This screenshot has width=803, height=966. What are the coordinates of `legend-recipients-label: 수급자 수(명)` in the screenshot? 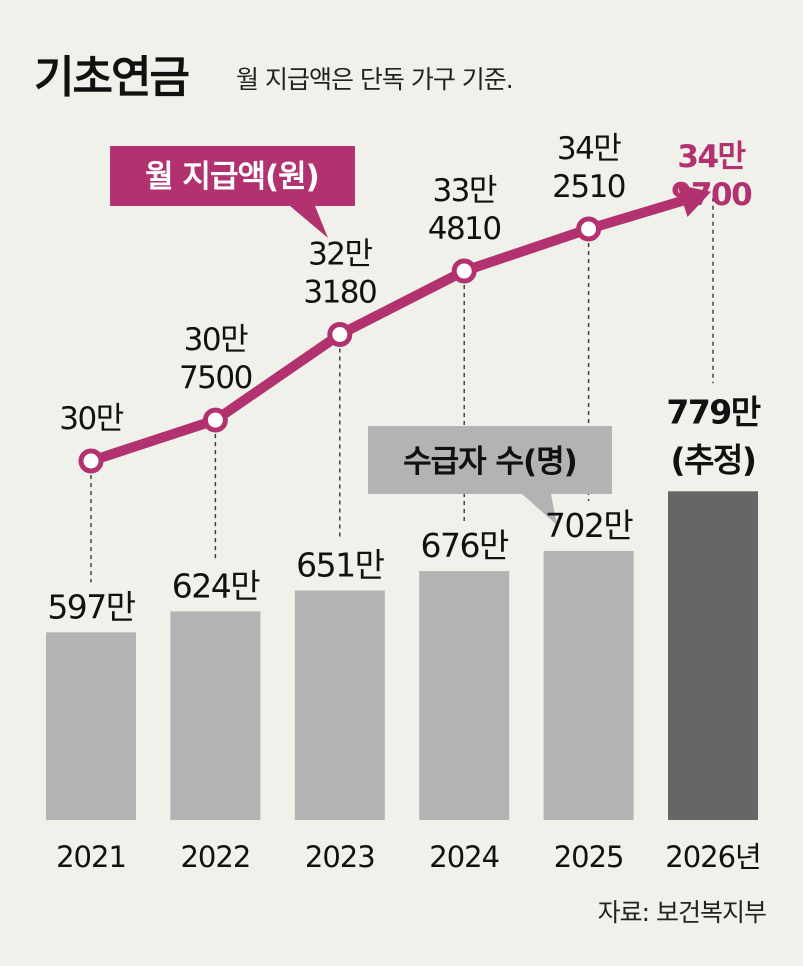 It's located at (490, 462).